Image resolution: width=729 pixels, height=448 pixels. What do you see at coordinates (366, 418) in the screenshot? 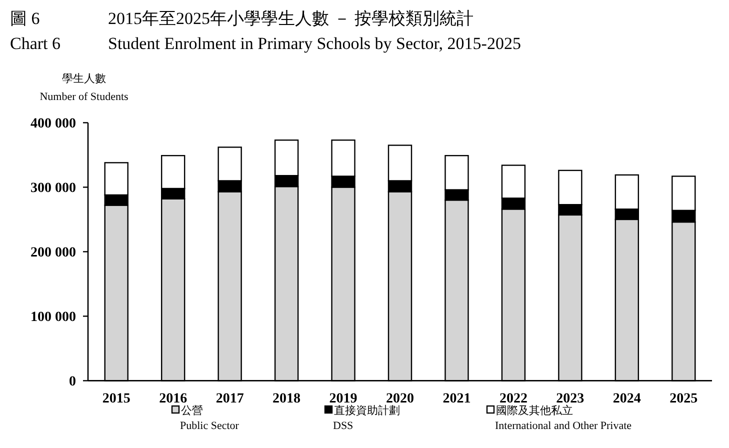
I see `legend-label: 直接資助計劃 DSS` at bounding box center [366, 418].